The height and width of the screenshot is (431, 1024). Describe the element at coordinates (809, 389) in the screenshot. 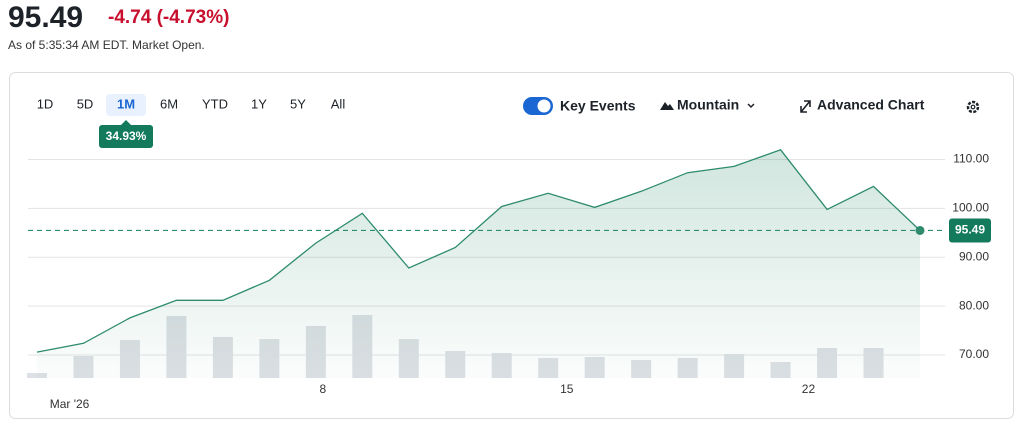

I see `x-tick-label: 22` at that location.